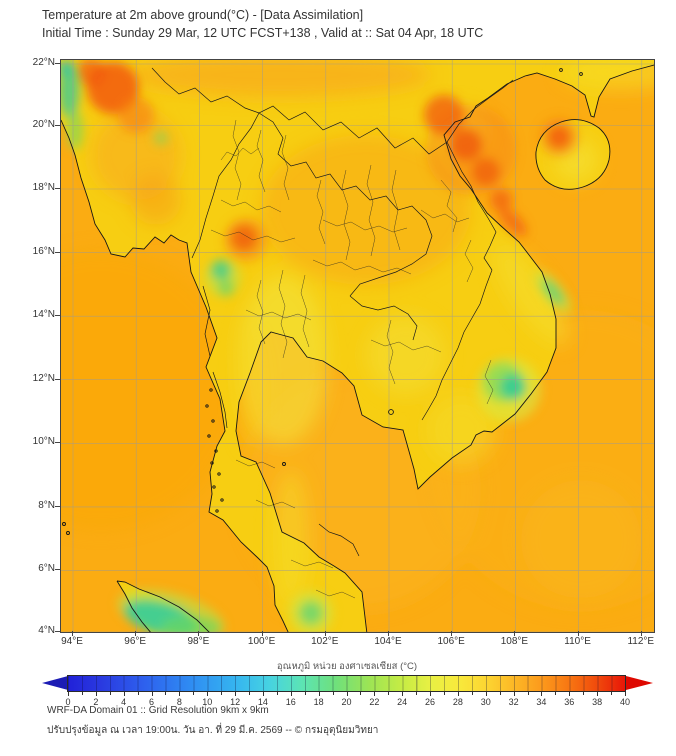  I want to click on colorbar-tick-label: 4, so click(124, 702).